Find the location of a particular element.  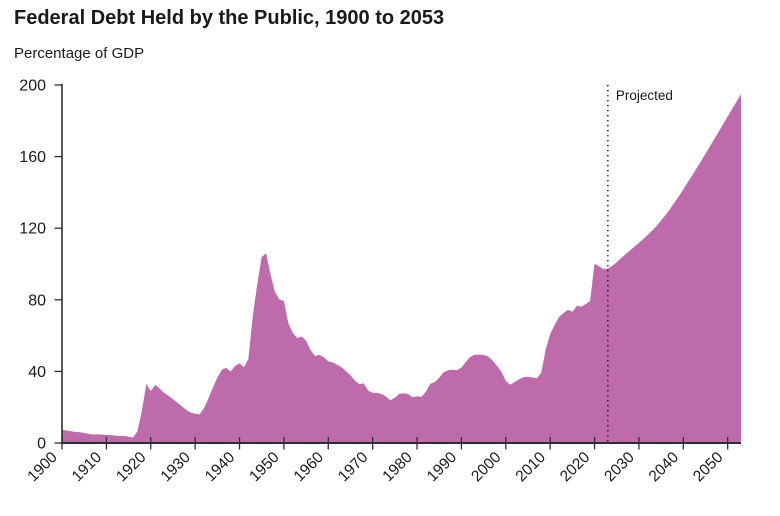

y-axis-unit-label: Percentage of GDP is located at coordinates (79, 53).